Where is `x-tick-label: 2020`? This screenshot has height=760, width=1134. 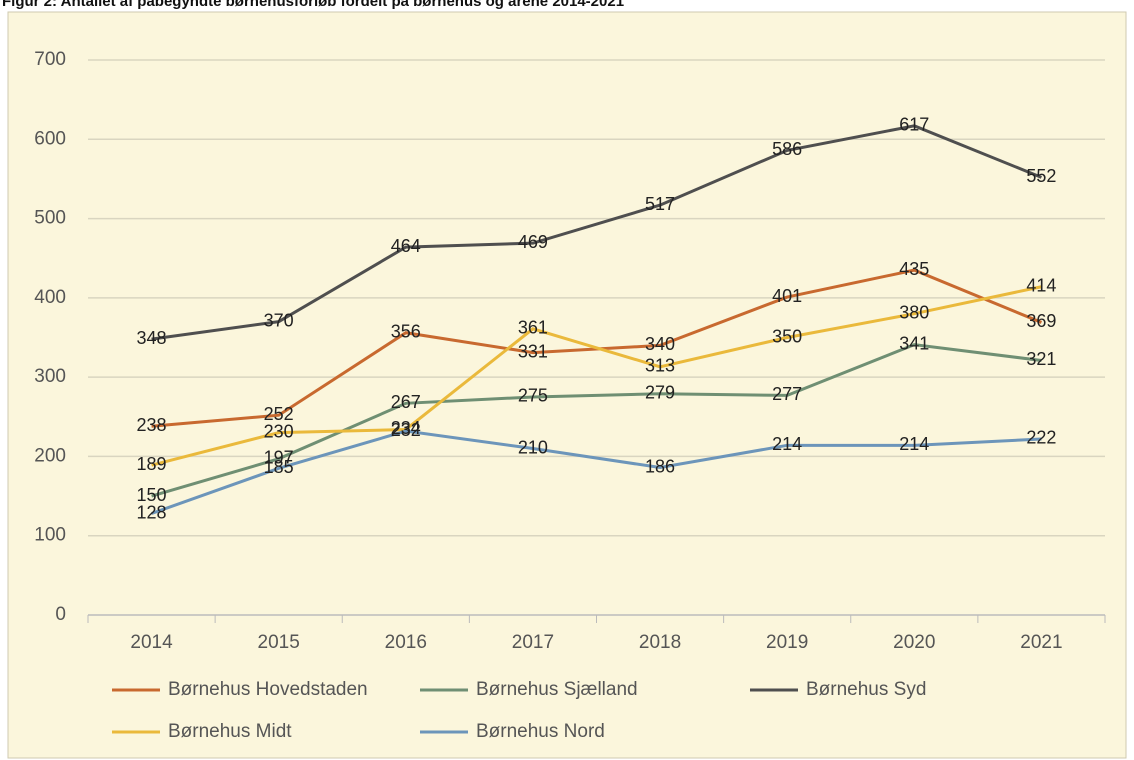 x-tick-label: 2020 is located at coordinates (914, 642).